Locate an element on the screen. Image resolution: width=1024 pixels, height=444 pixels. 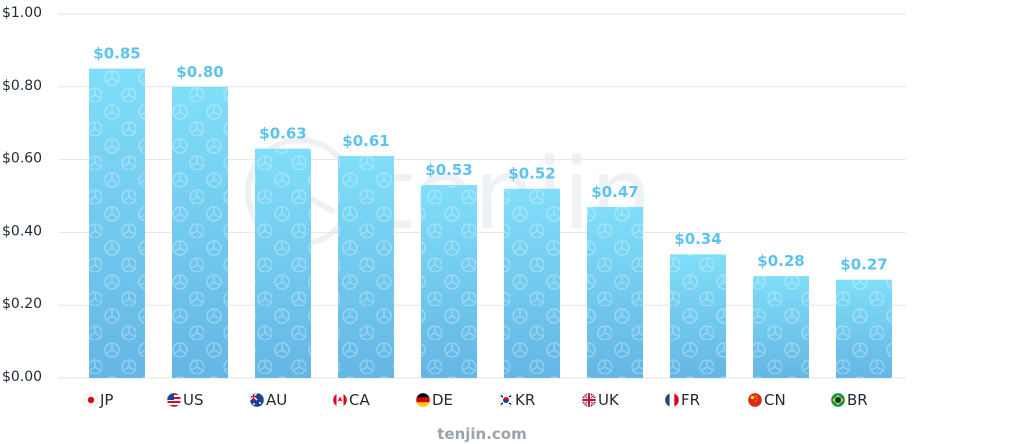
x-axis-categories: JP US AU CA DE KR UK FR CN BR is located at coordinates (475, 400).